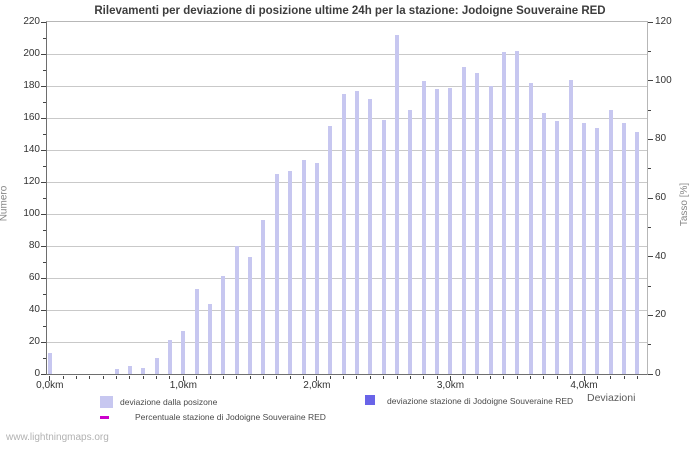  Describe the element at coordinates (31, 21) in the screenshot. I see `y-left-tick-label: 220` at that location.